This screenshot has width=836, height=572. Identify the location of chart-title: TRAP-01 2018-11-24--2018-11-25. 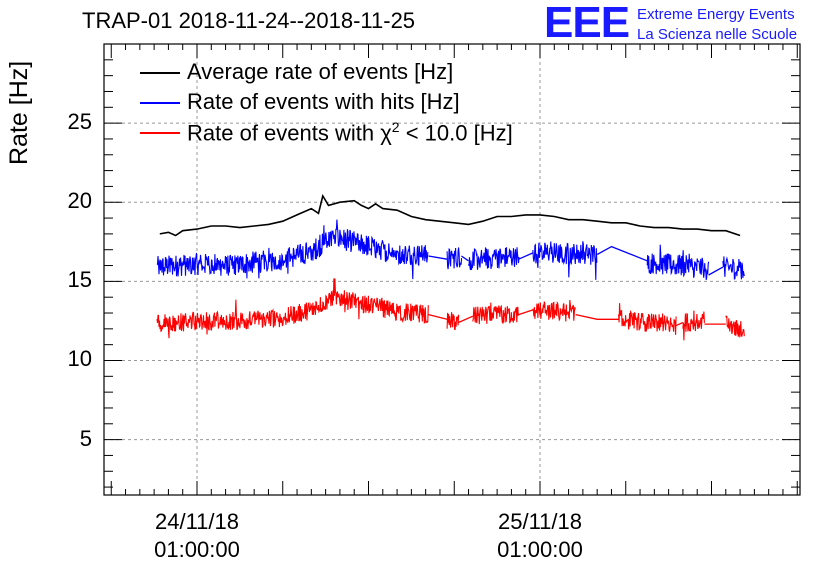
(249, 20).